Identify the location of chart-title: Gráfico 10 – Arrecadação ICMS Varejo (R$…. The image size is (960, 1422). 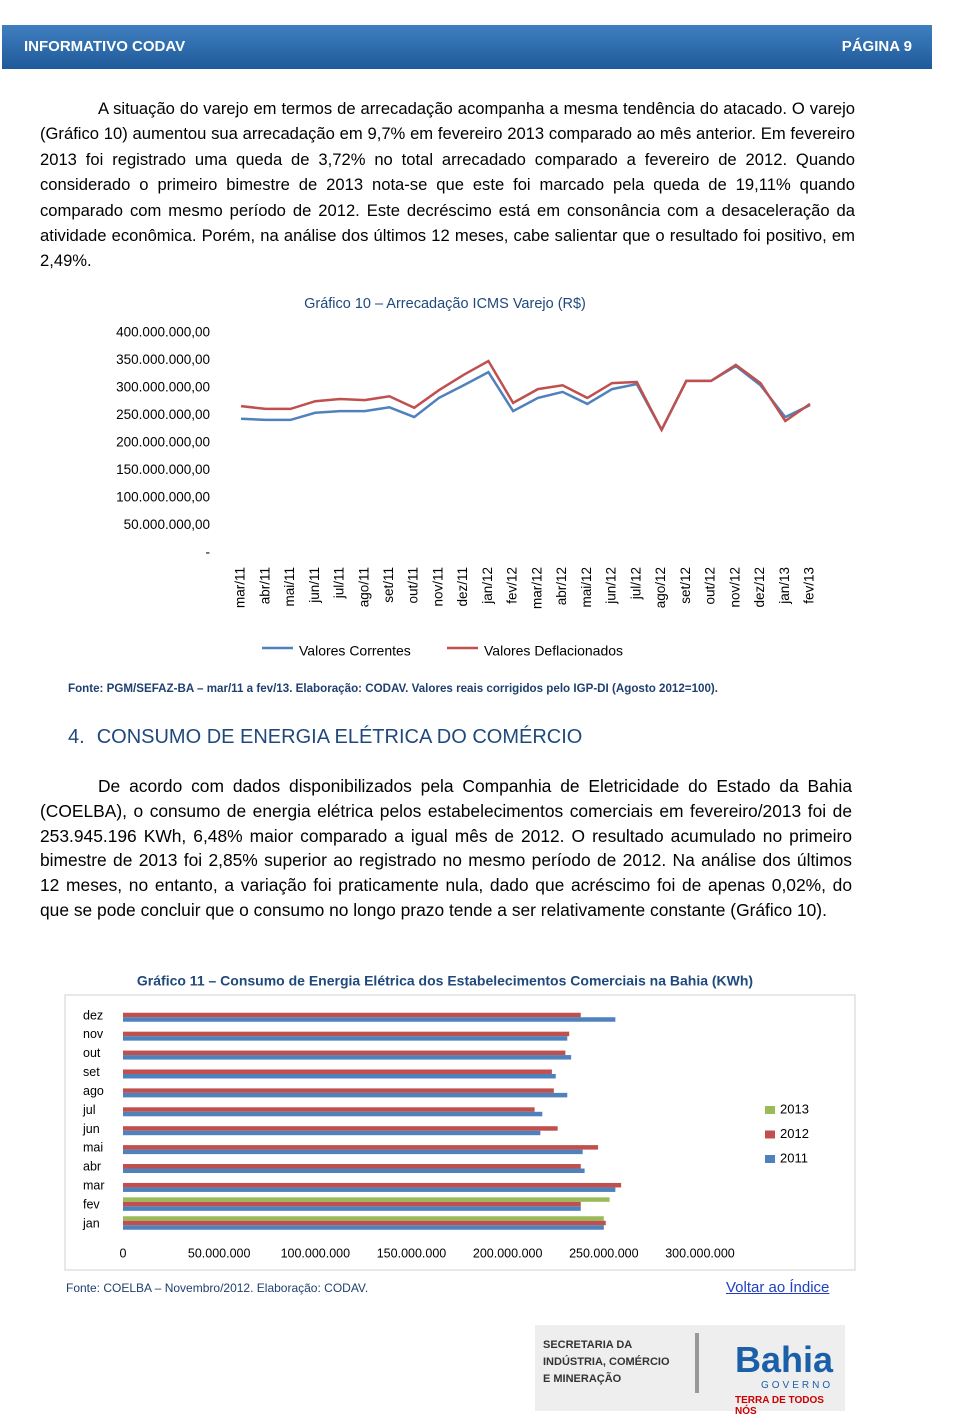
(445, 304).